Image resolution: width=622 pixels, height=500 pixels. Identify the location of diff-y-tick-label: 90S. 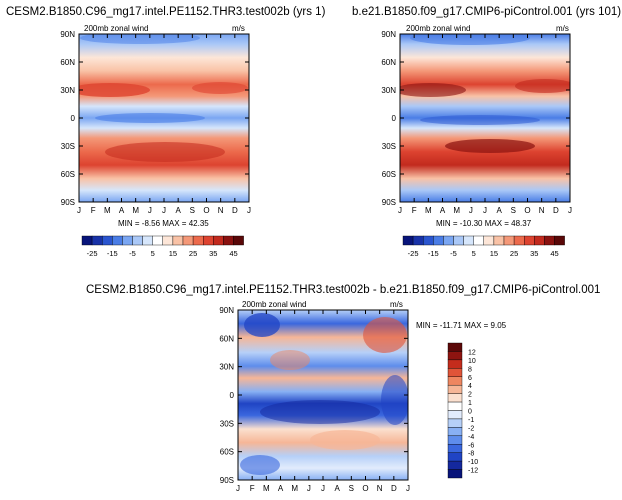
(227, 480).